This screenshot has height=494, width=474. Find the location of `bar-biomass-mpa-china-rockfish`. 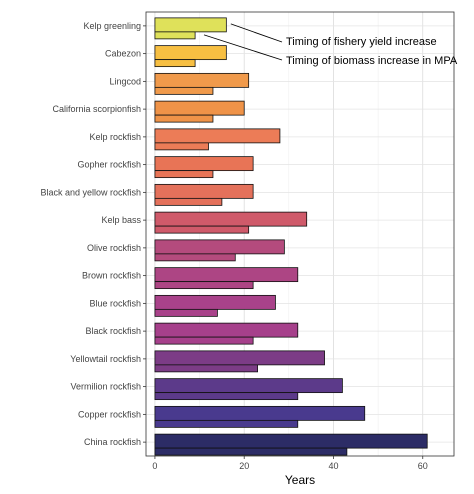

bar-biomass-mpa-china-rockfish is located at coordinates (251, 451).